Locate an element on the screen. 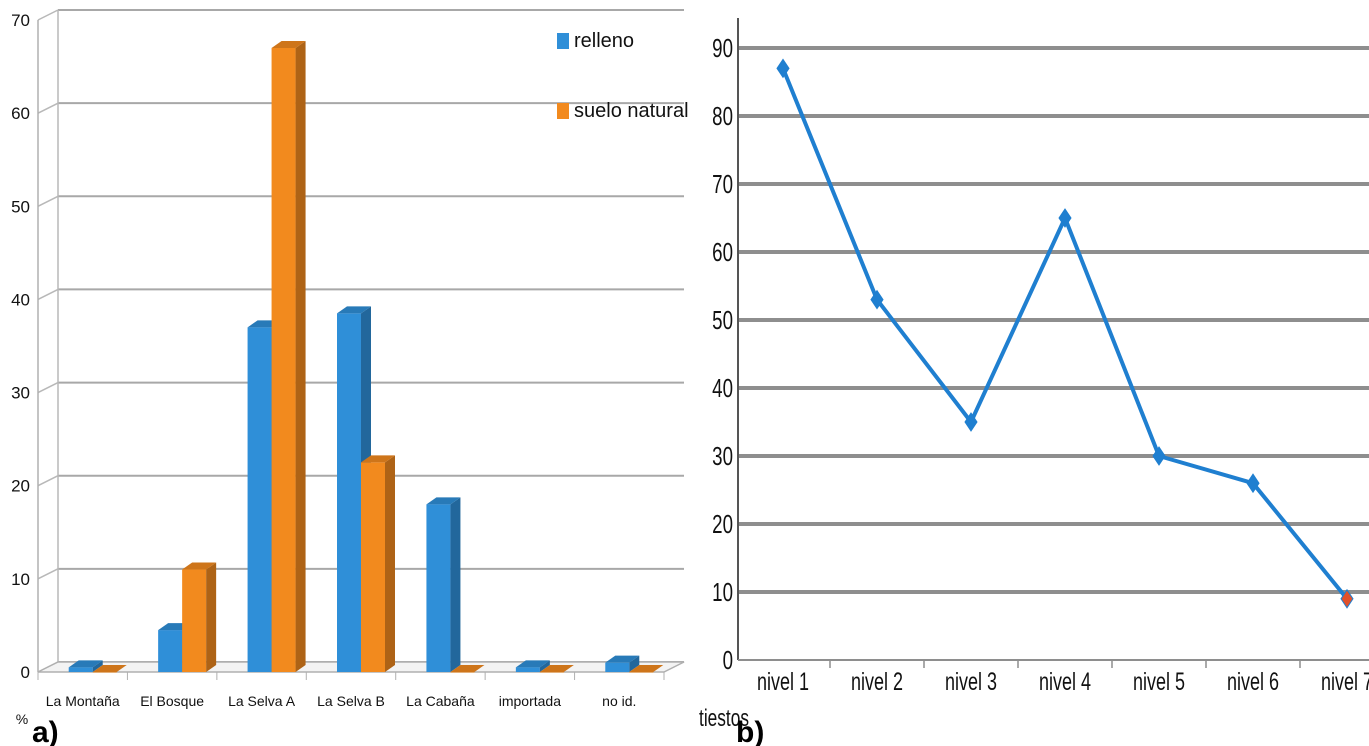  y-axis-label: % is located at coordinates (22, 719).